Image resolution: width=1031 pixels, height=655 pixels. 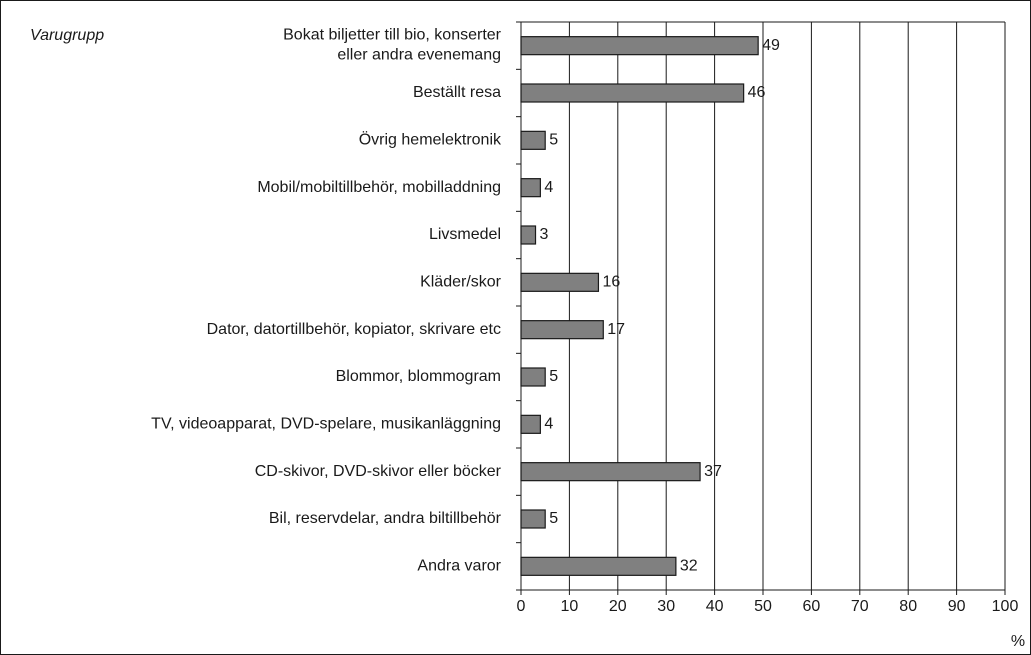 What do you see at coordinates (689, 566) in the screenshot?
I see `value-label: 32` at bounding box center [689, 566].